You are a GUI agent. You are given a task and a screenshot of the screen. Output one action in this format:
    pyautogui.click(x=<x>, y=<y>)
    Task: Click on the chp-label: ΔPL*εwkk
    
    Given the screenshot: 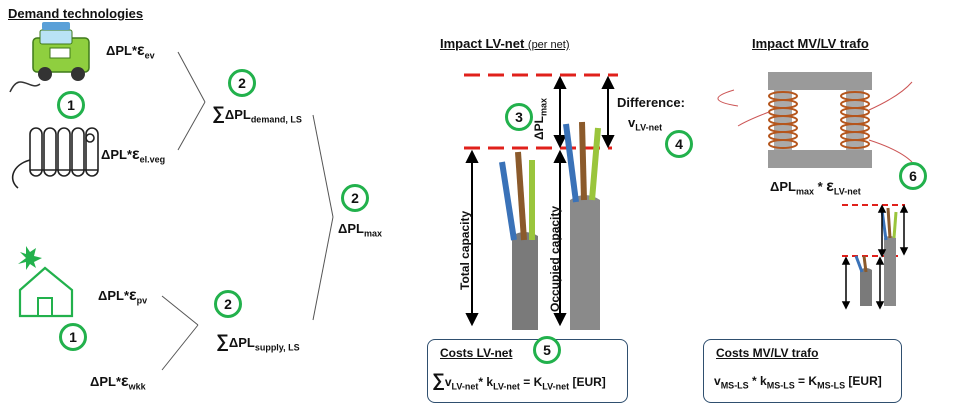 What is the action you would take?
    pyautogui.click(x=118, y=382)
    